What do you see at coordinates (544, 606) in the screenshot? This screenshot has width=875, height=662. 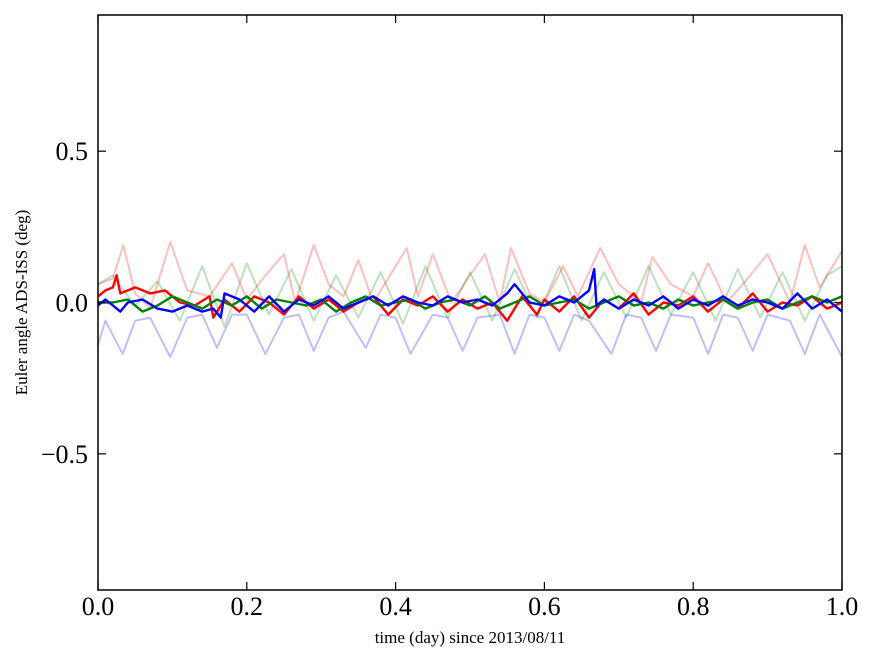 I see `x-tick-label: 0.6` at bounding box center [544, 606].